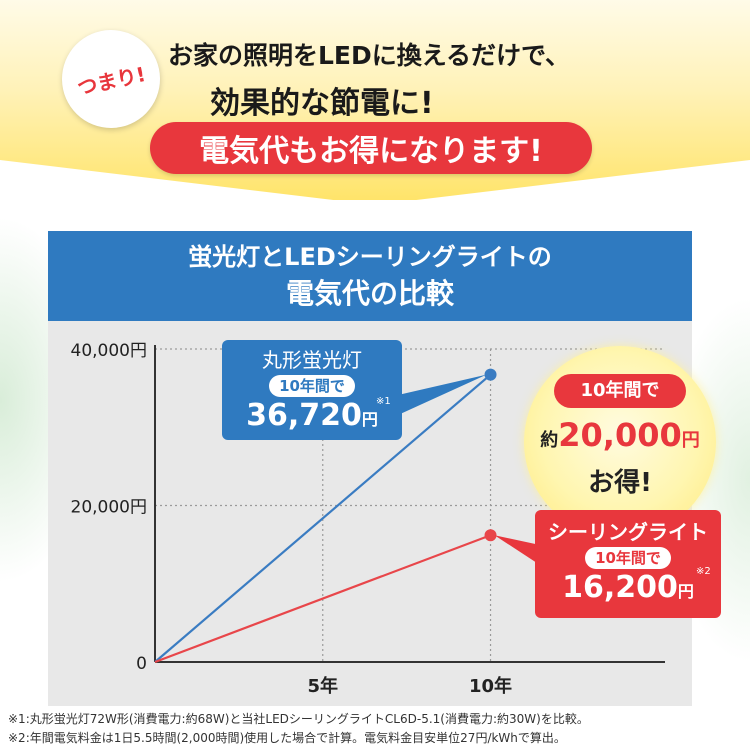 This screenshot has height=750, width=750. I want to click on led-amount-unit: 円, so click(685, 591).